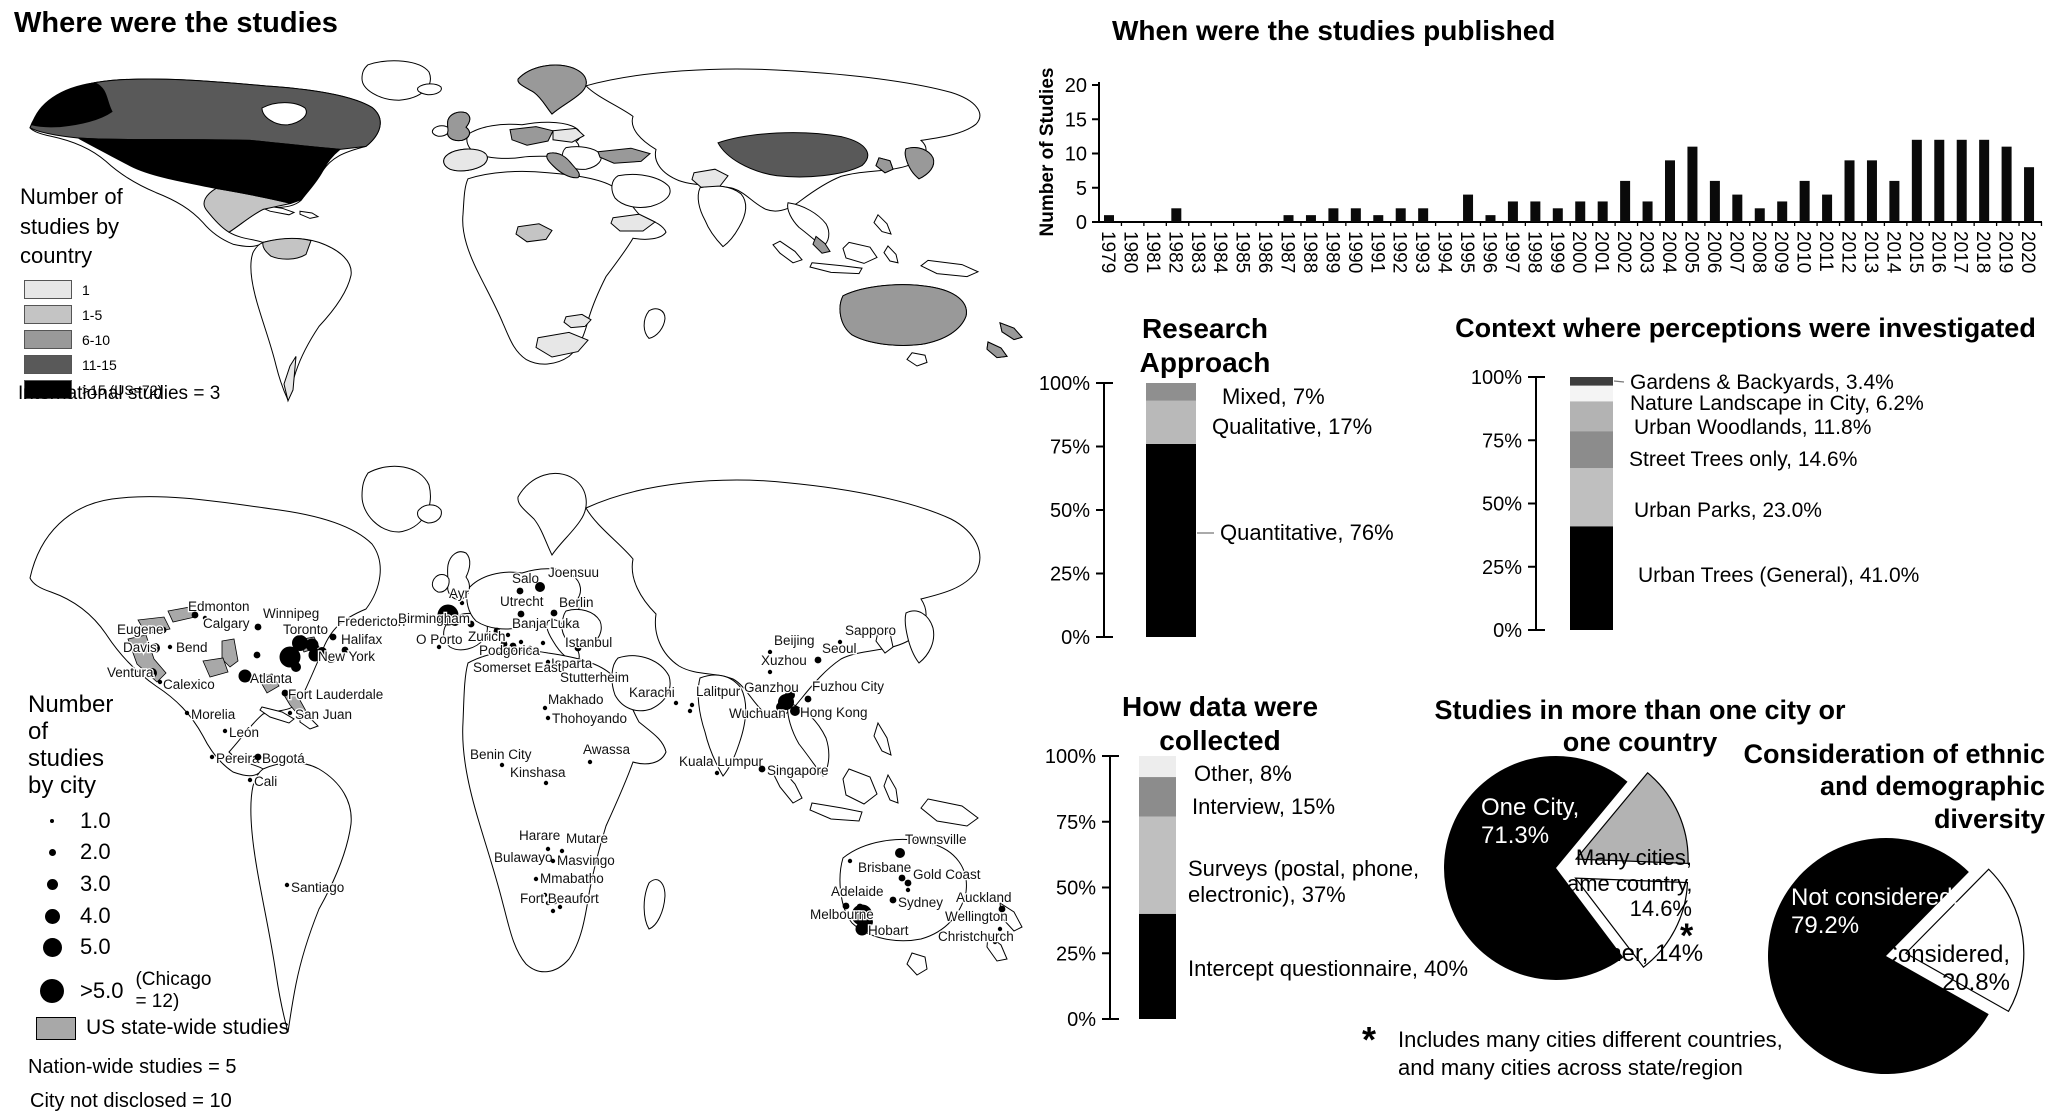 The width and height of the screenshot is (2048, 1118). Describe the element at coordinates (568, 135) in the screenshot. I see `country-poland` at that location.